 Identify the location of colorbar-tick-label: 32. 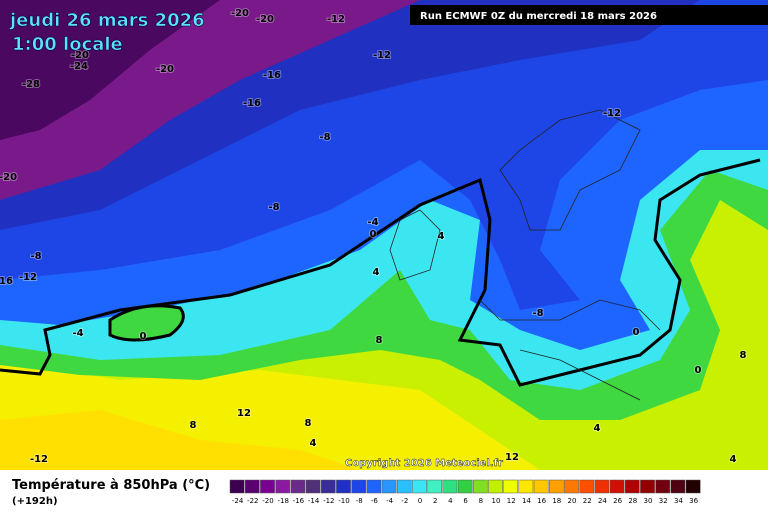
(663, 501).